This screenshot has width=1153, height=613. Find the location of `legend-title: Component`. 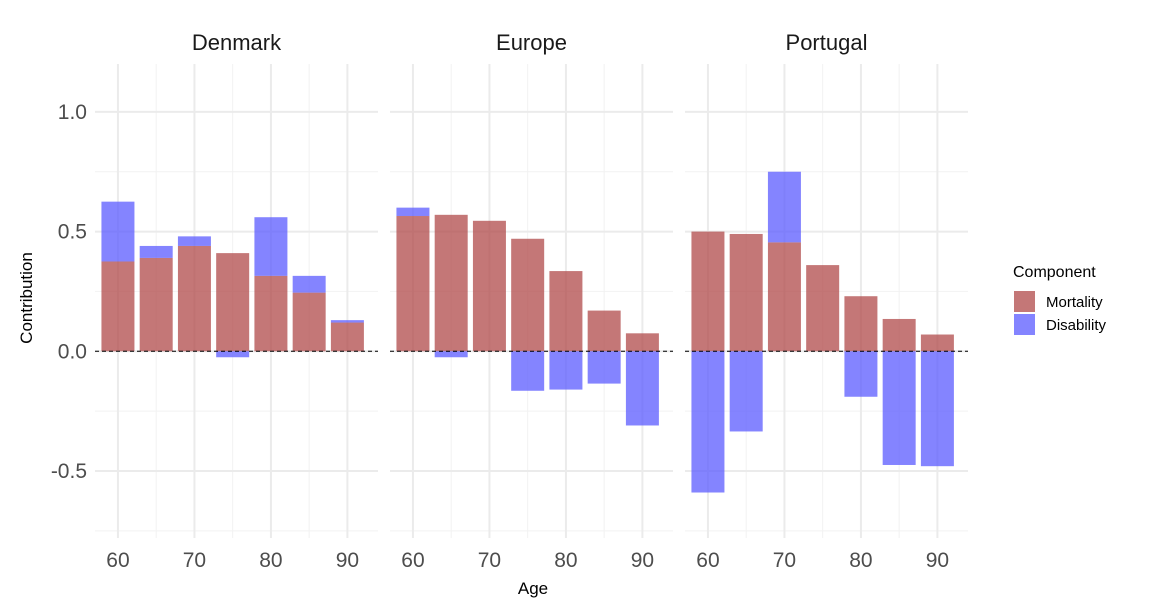

legend-title: Component is located at coordinates (1054, 272).